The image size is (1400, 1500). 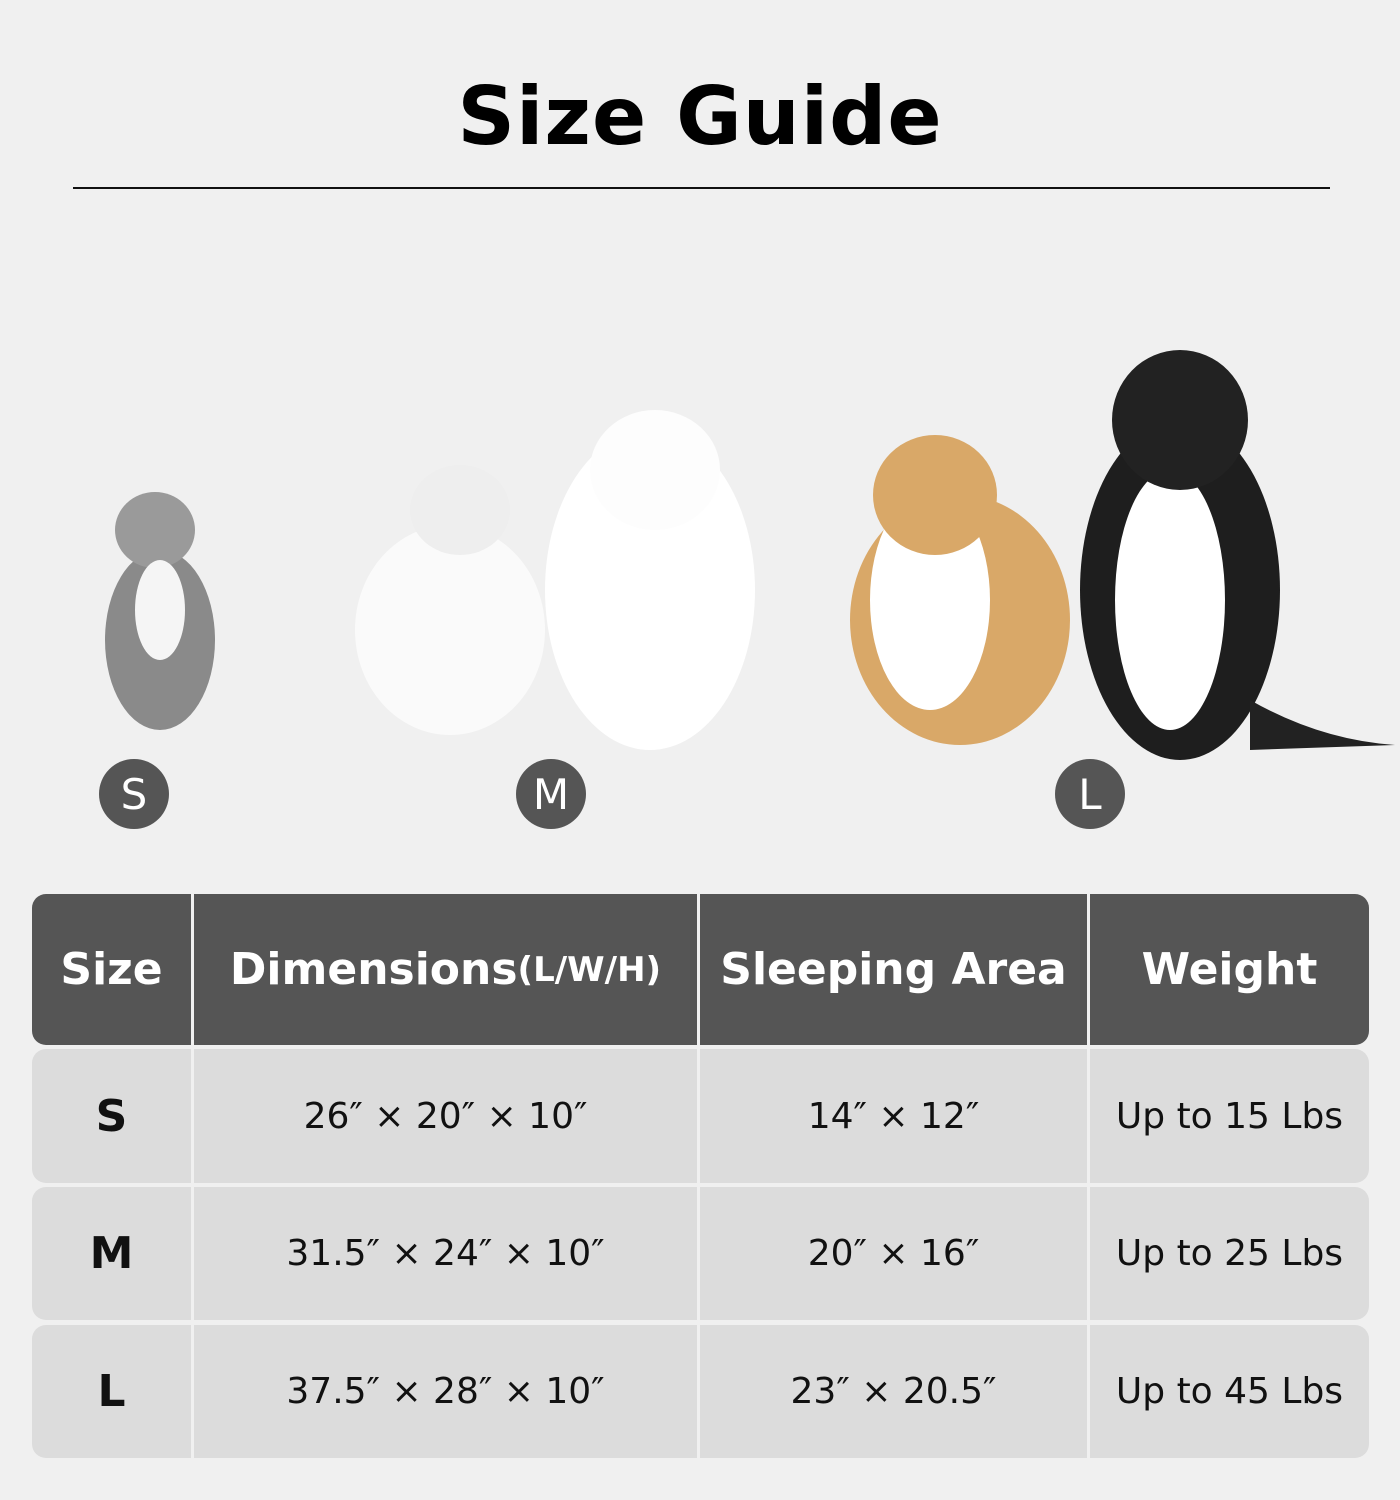 I want to click on border-collie-image, so click(x=1237, y=555).